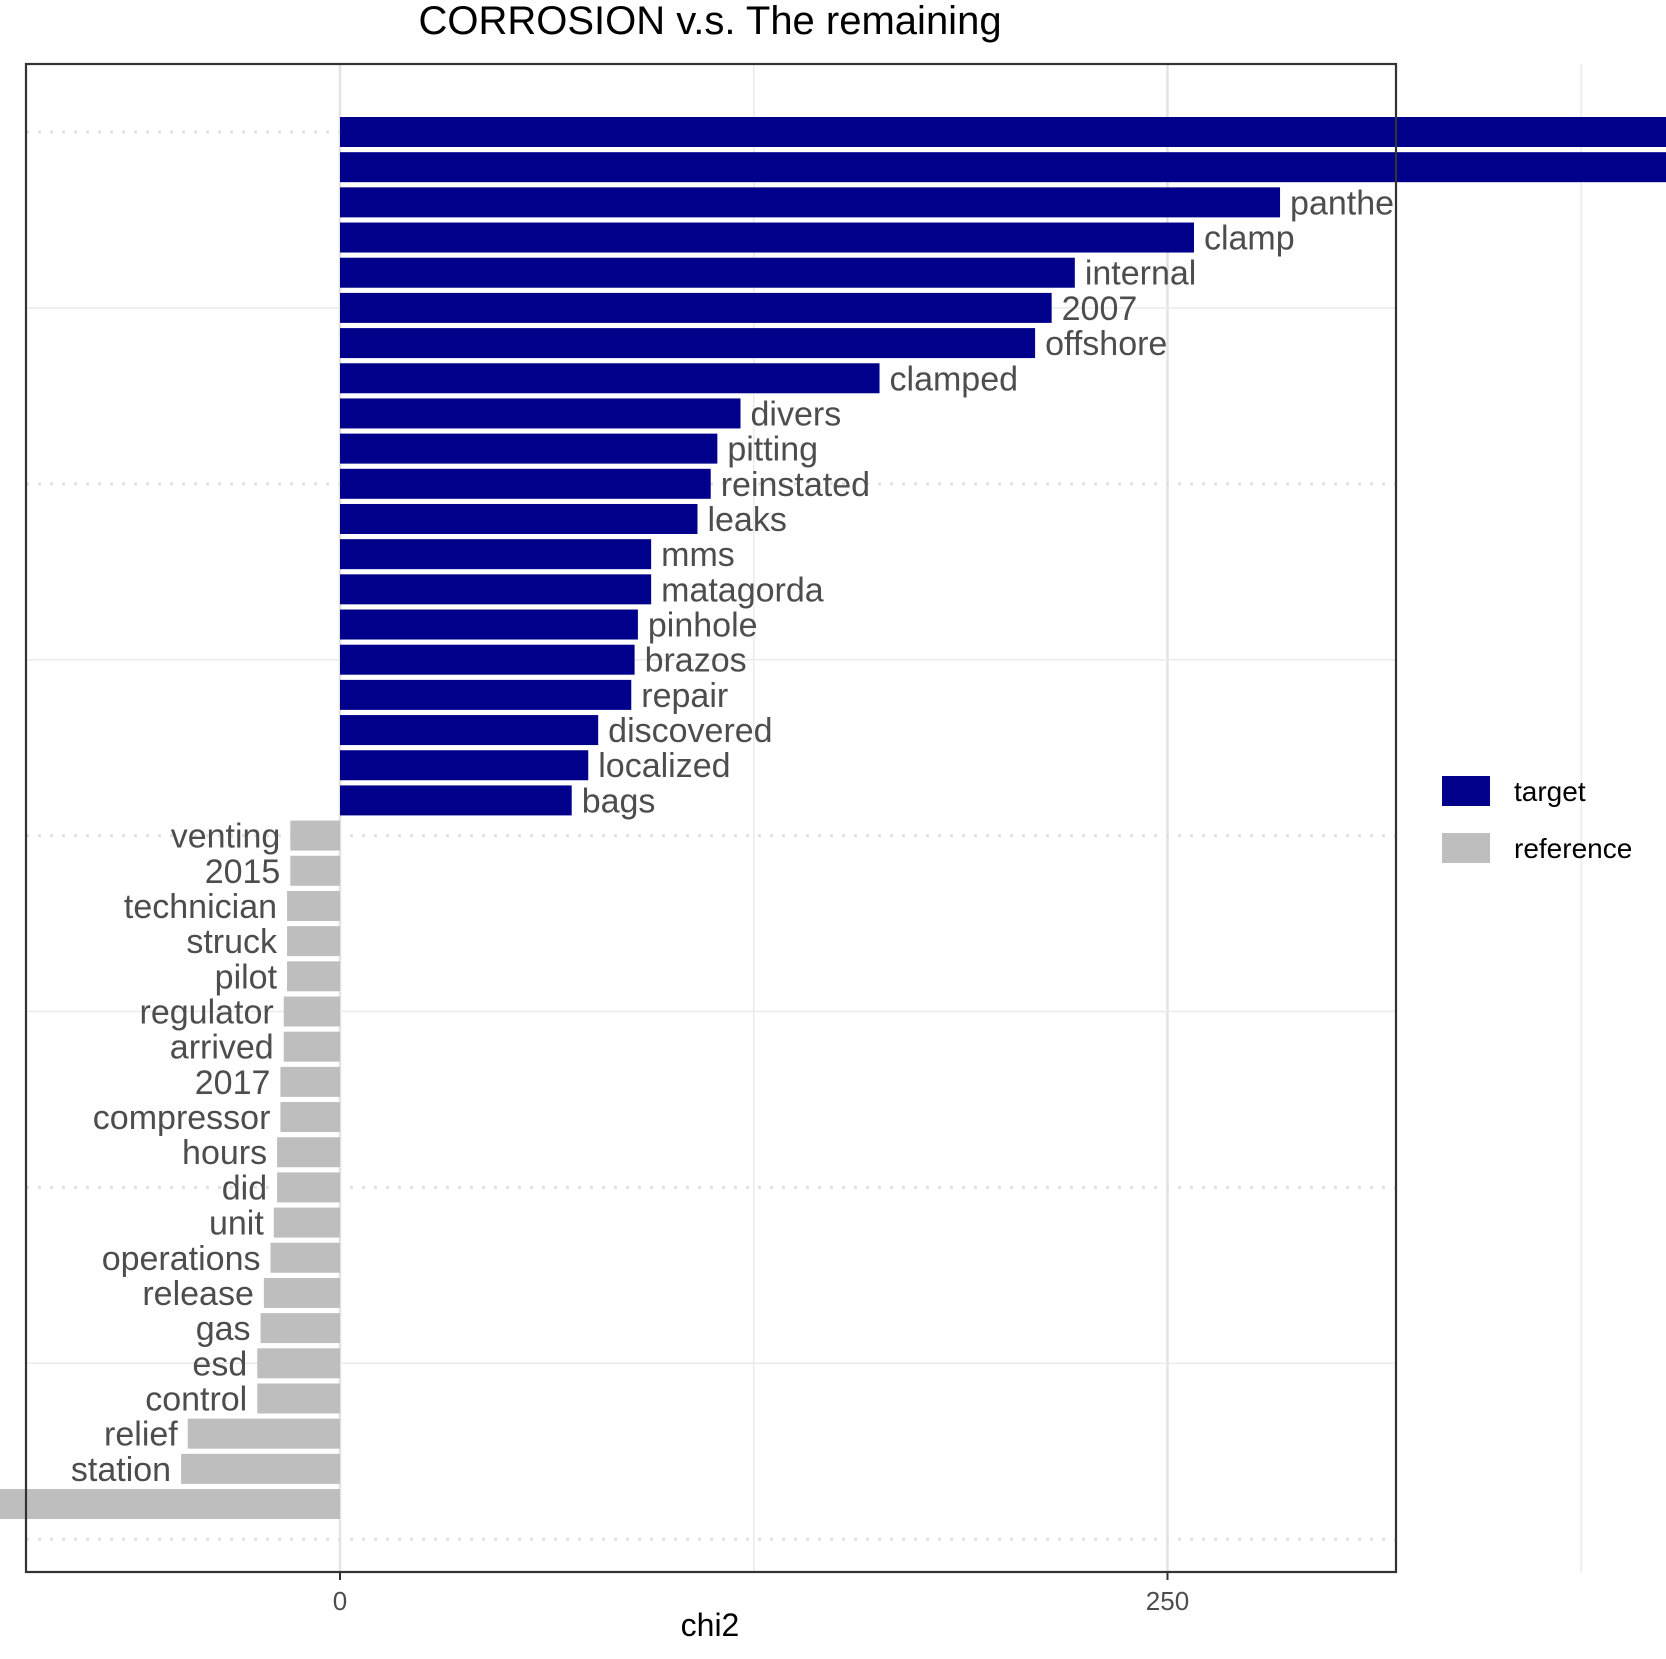 The image size is (1666, 1659). Describe the element at coordinates (684, 696) in the screenshot. I see `bar-label: repair` at that location.